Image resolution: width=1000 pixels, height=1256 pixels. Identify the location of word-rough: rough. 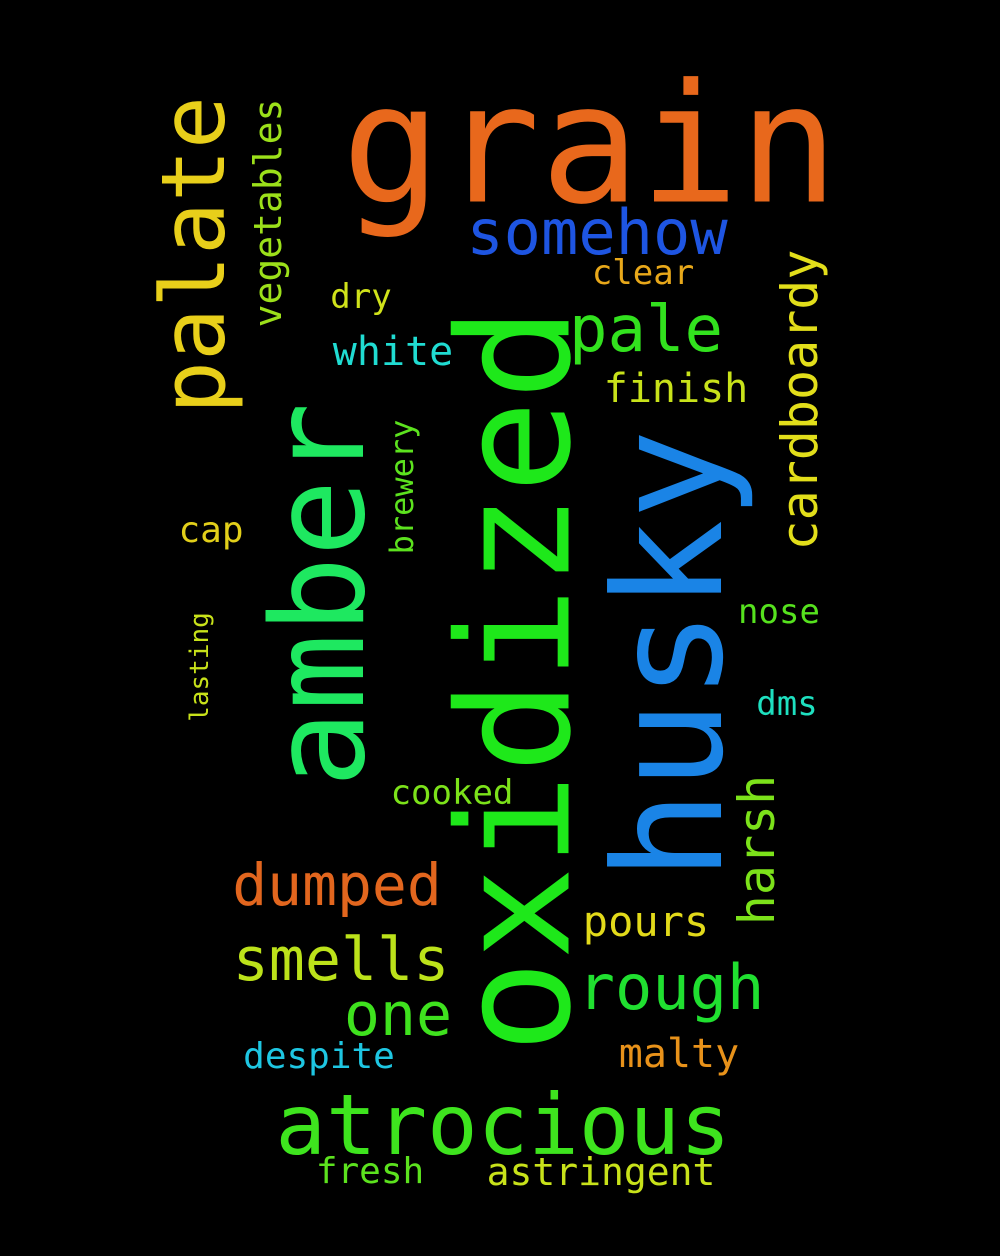
(671, 987).